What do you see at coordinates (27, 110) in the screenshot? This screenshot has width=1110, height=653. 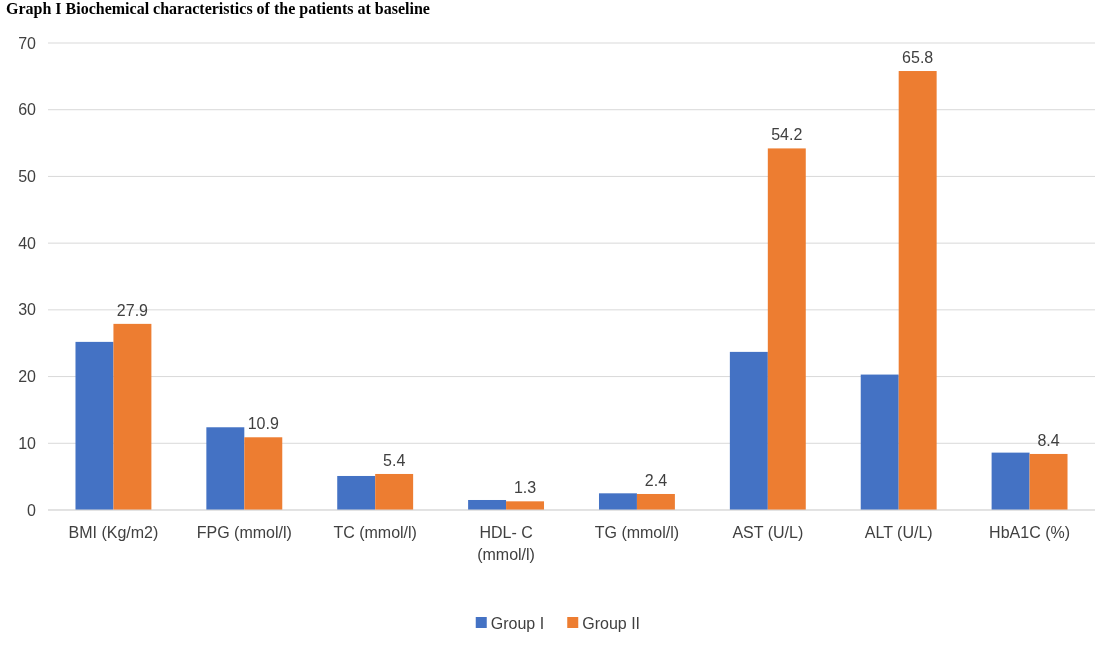 I see `y-tick-label: 60` at bounding box center [27, 110].